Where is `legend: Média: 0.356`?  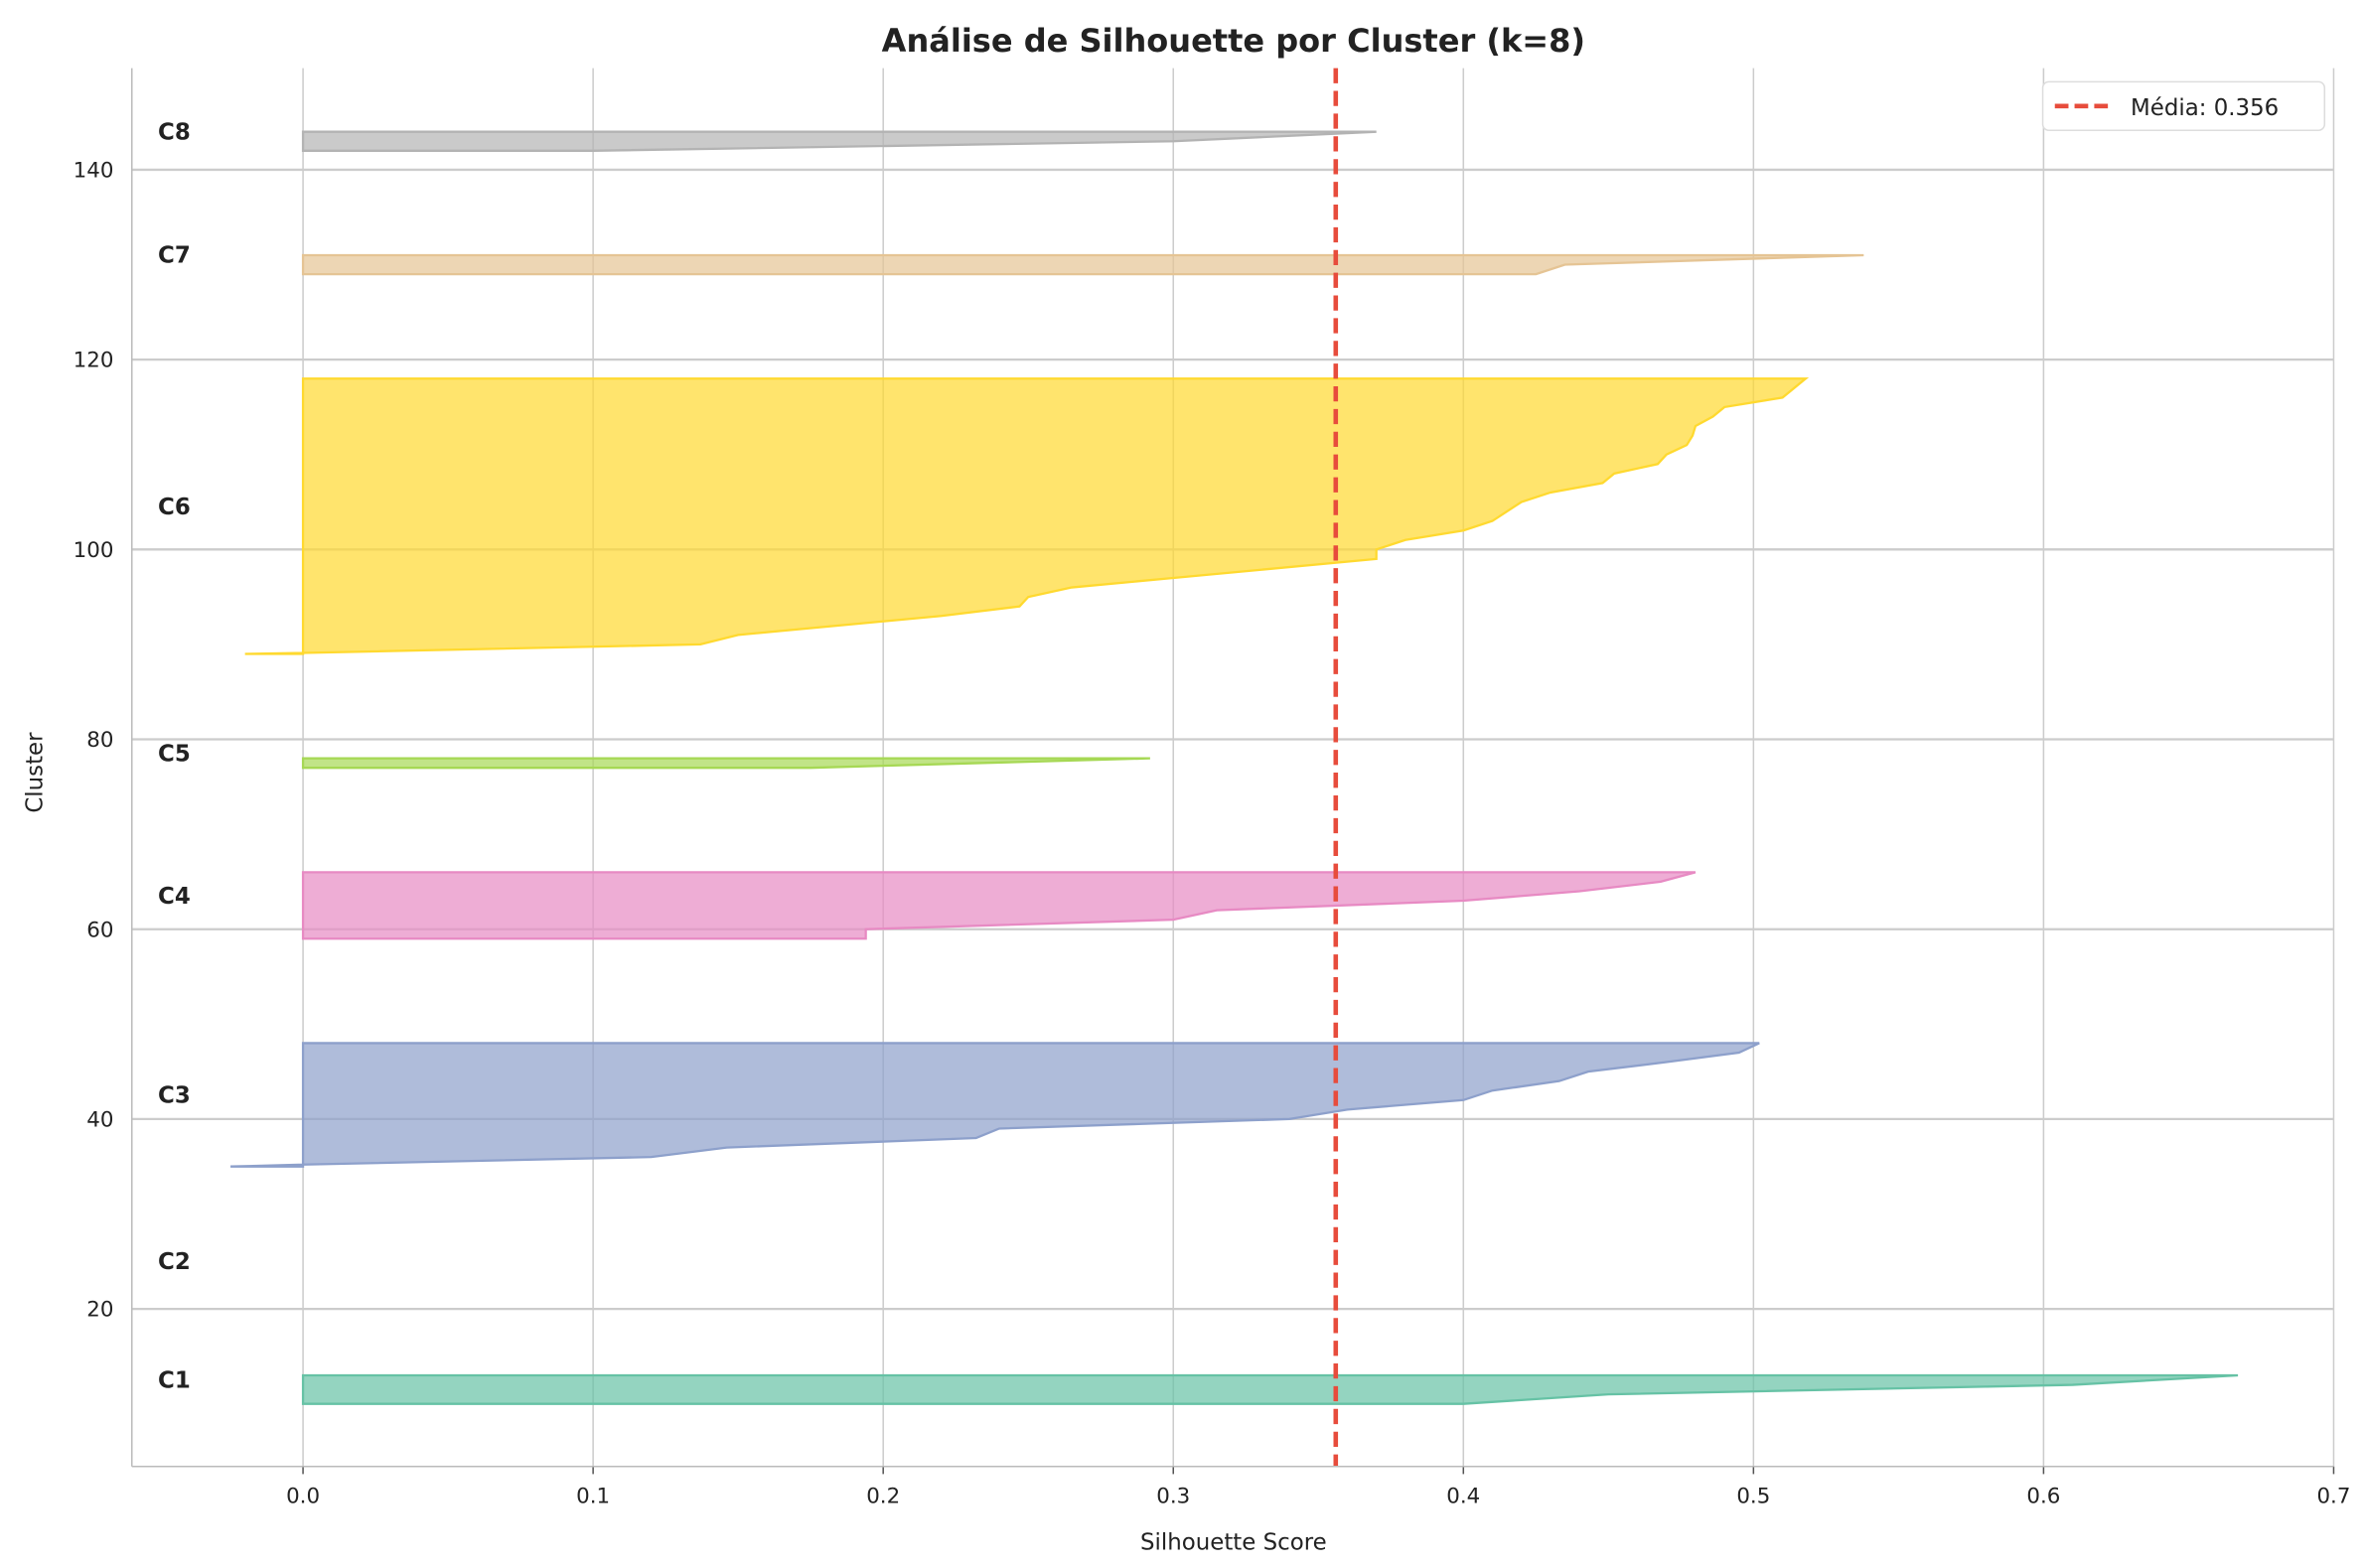 legend: Média: 0.356 is located at coordinates (2183, 105).